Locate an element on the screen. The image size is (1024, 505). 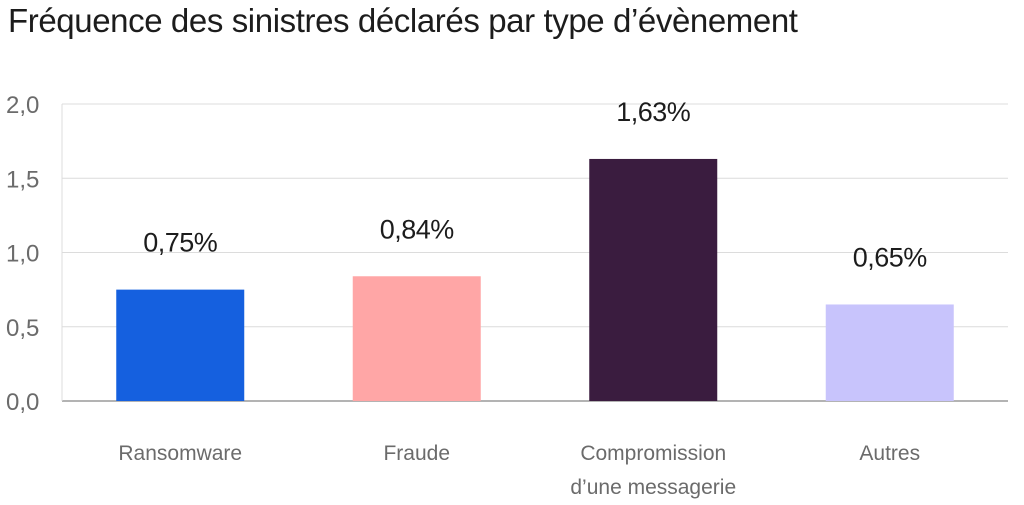
category-label-line: Ransomware is located at coordinates (180, 453).